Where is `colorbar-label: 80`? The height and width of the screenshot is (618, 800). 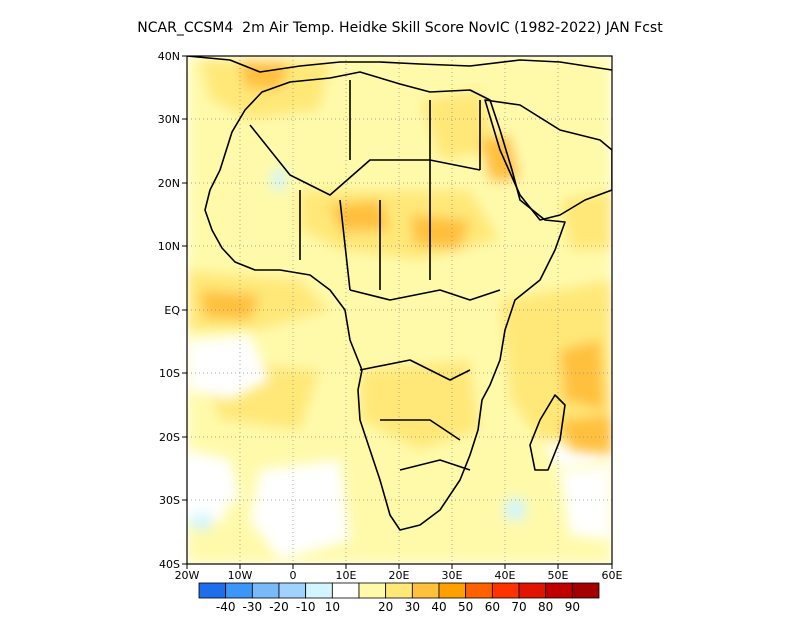
colorbar-label: 80 is located at coordinates (545, 607).